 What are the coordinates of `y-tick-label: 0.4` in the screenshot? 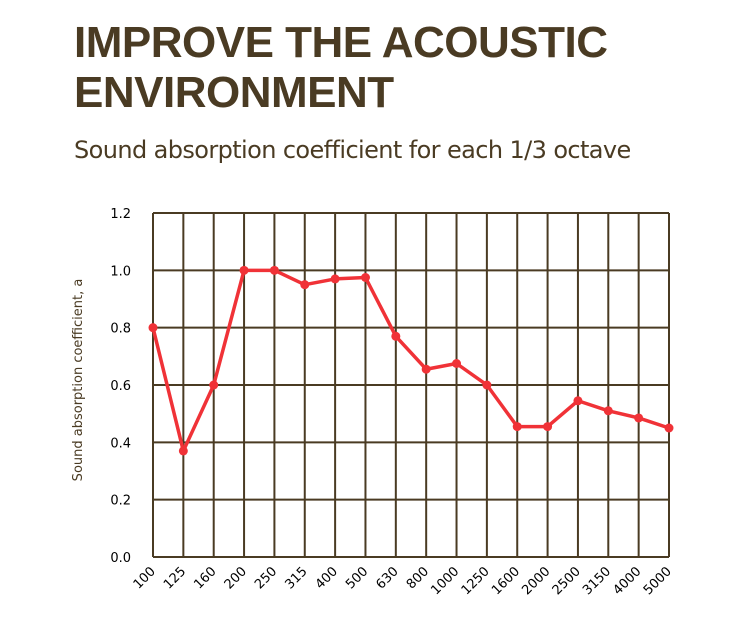 It's located at (120, 443).